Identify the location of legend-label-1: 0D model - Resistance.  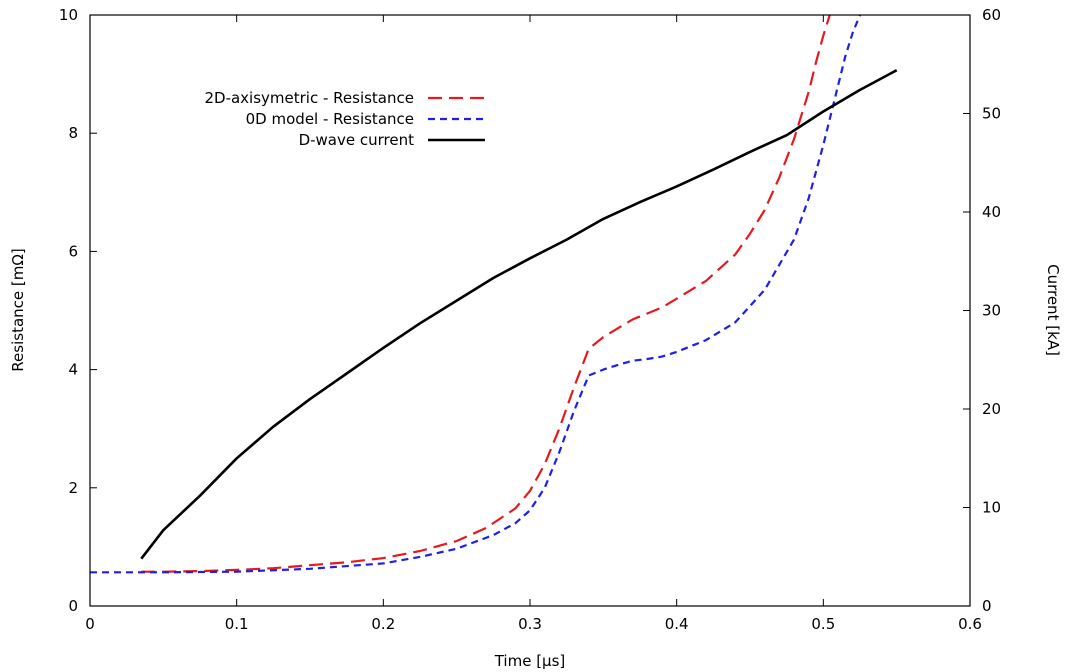
(330, 119).